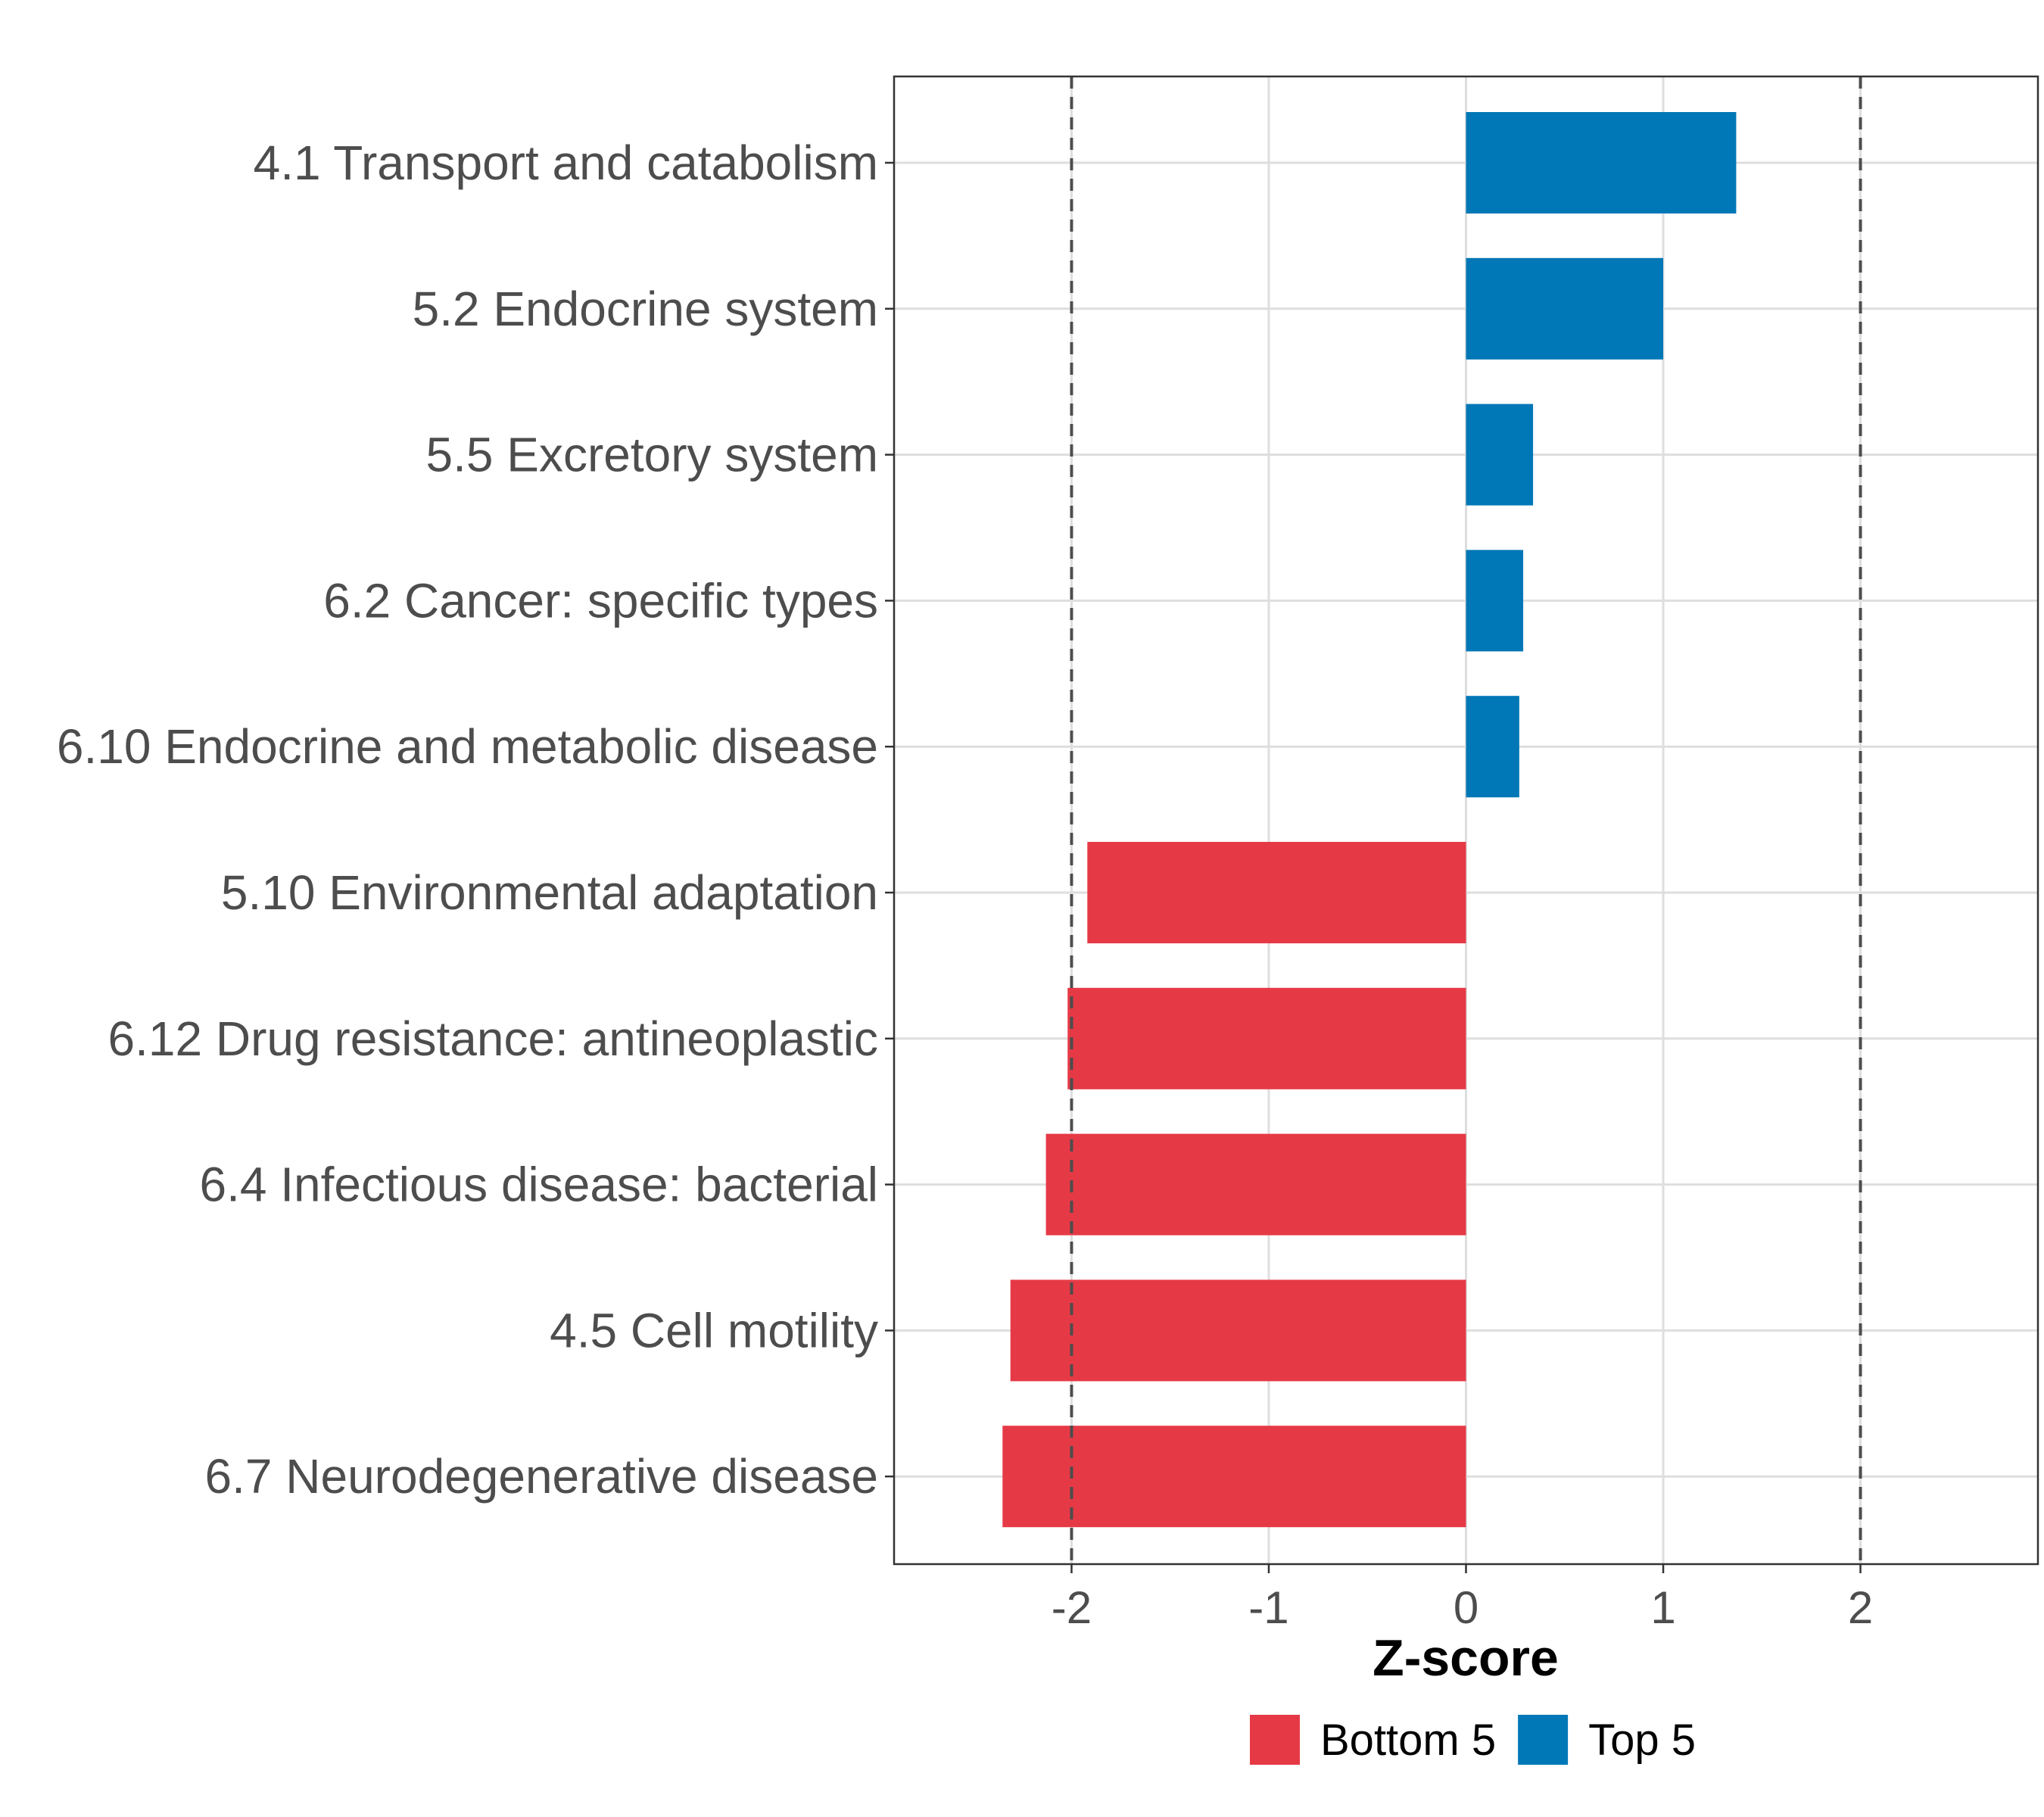 The height and width of the screenshot is (1817, 2044). What do you see at coordinates (645, 309) in the screenshot?
I see `category-label: 5.2 Endocrine system` at bounding box center [645, 309].